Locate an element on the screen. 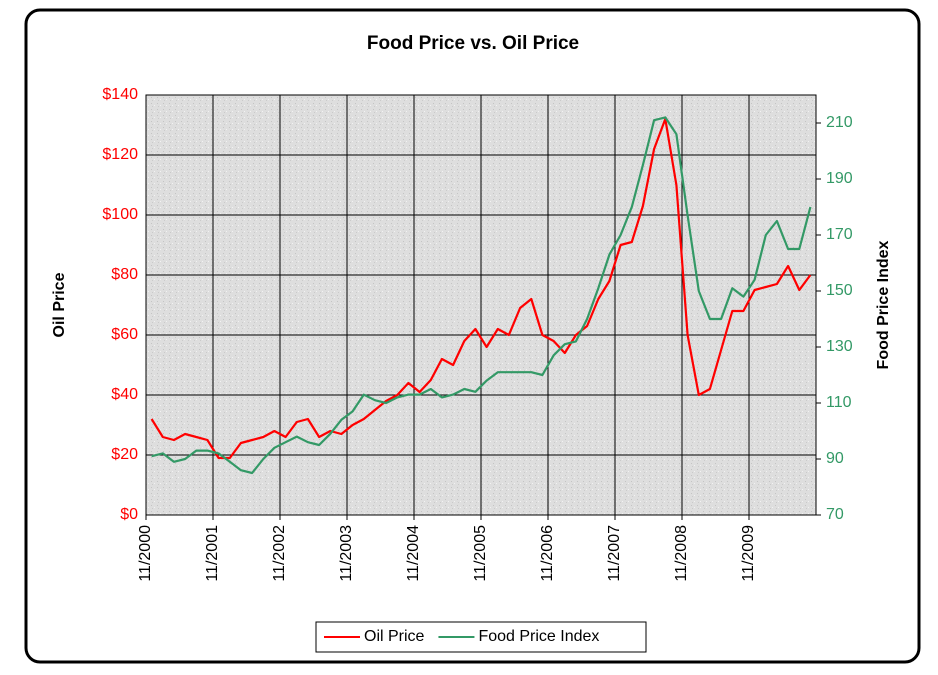 Image resolution: width=938 pixels, height=675 pixels. y2-tick-label: 150 is located at coordinates (839, 290).